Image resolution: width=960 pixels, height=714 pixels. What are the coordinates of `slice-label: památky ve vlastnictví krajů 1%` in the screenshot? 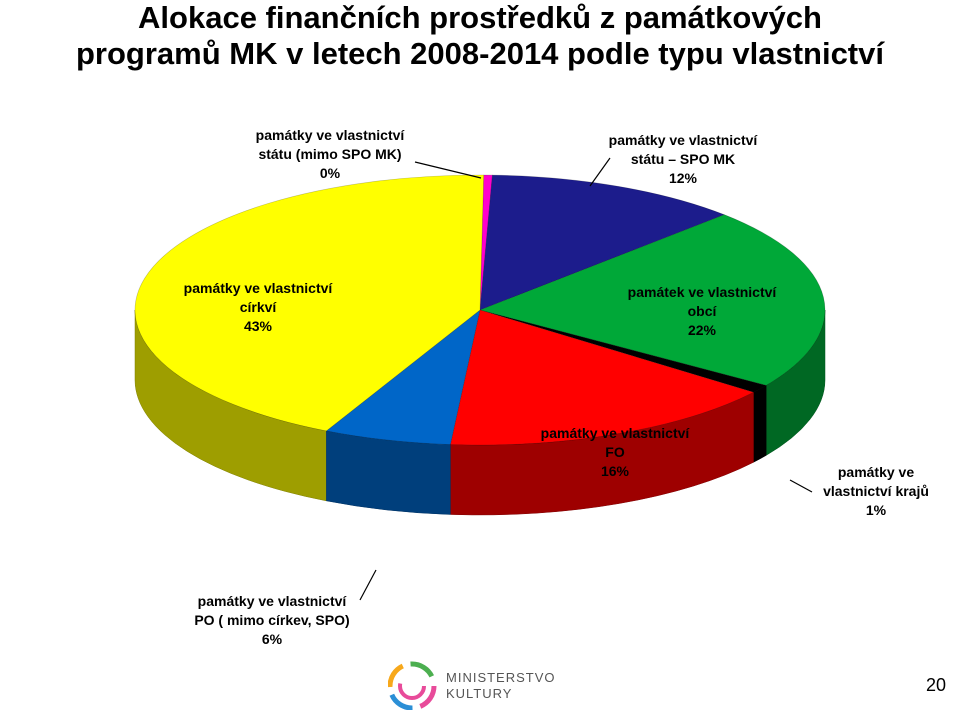 It's located at (876, 491).